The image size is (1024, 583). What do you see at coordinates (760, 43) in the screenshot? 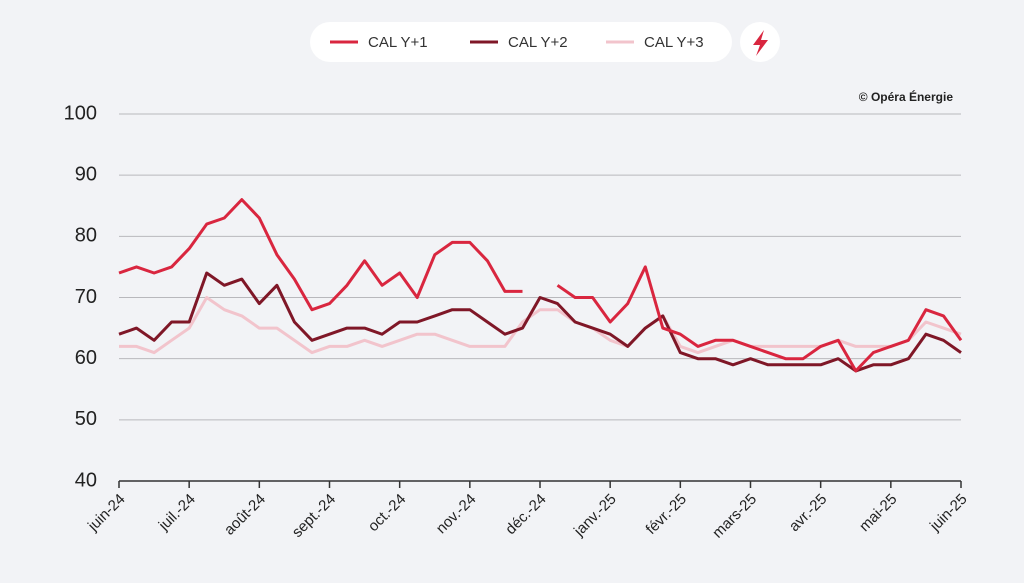
I see `lightning-icon` at bounding box center [760, 43].